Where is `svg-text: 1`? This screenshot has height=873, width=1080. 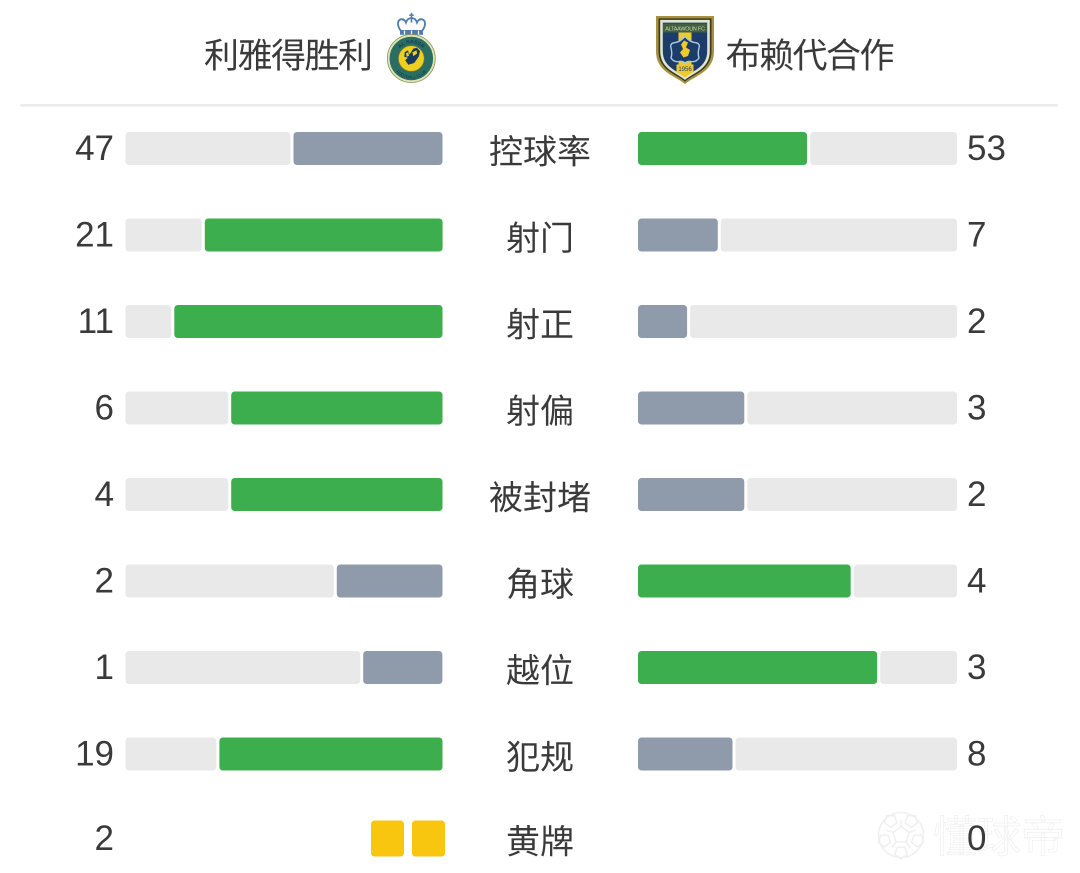 svg-text: 1 is located at coordinates (104, 667).